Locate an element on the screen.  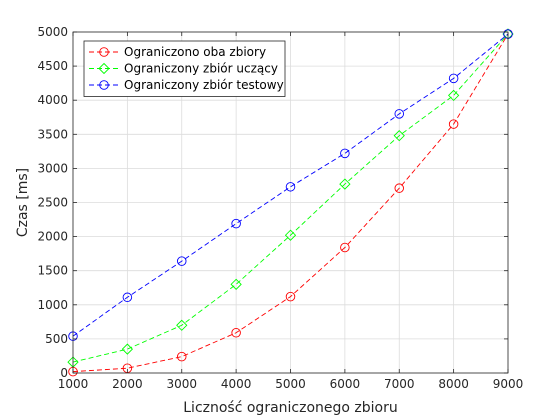
x-tick-label: 1000 is located at coordinates (73, 384).